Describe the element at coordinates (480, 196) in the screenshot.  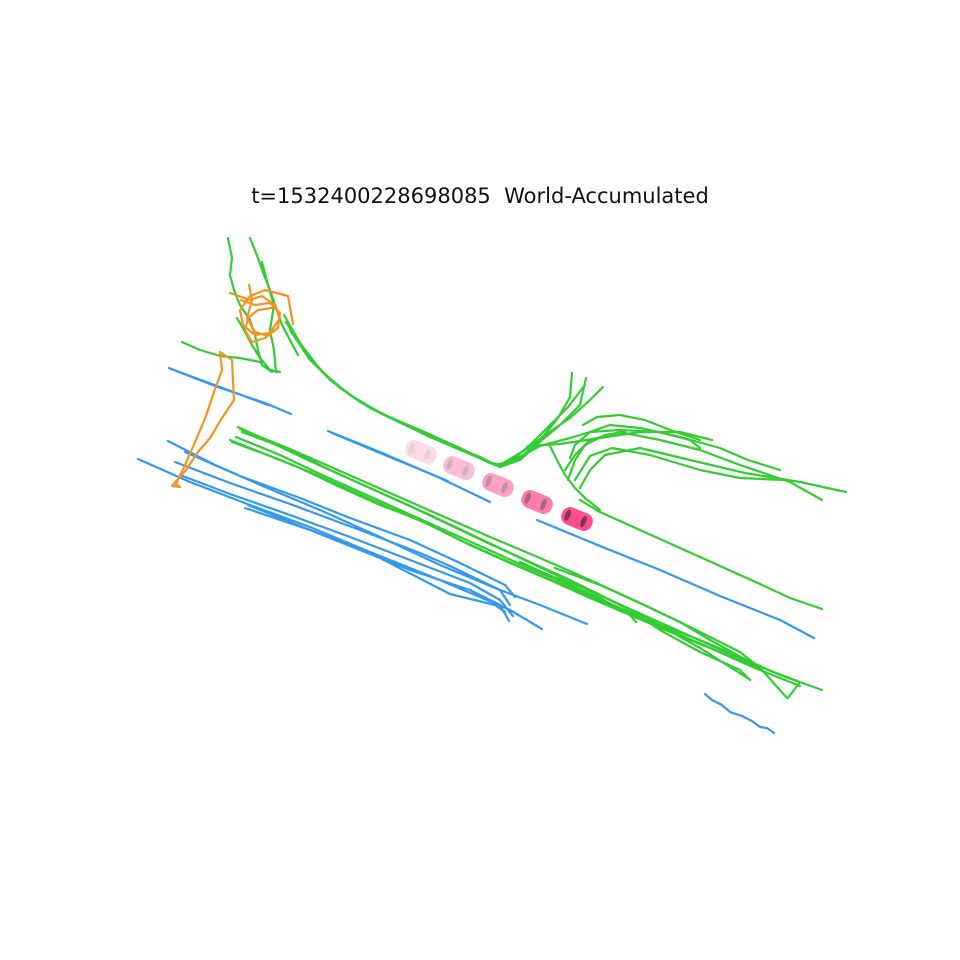
I see `plot-title: t=1532400228698085 World-Accumulated` at that location.